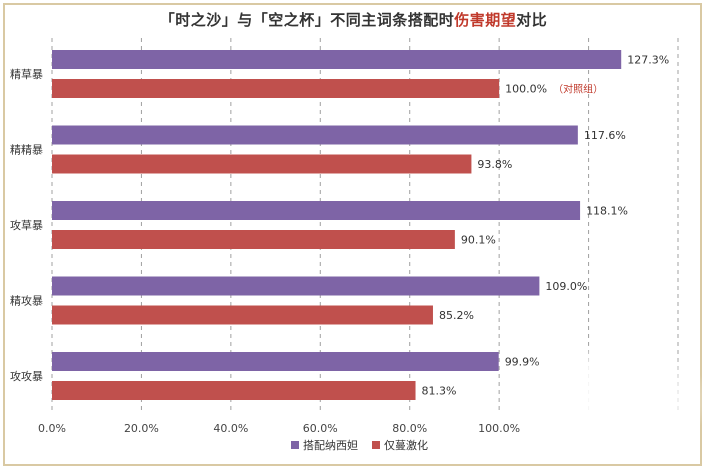 The height and width of the screenshot is (471, 707). What do you see at coordinates (648, 60) in the screenshot?
I see `data-label: 127.3%` at bounding box center [648, 60].